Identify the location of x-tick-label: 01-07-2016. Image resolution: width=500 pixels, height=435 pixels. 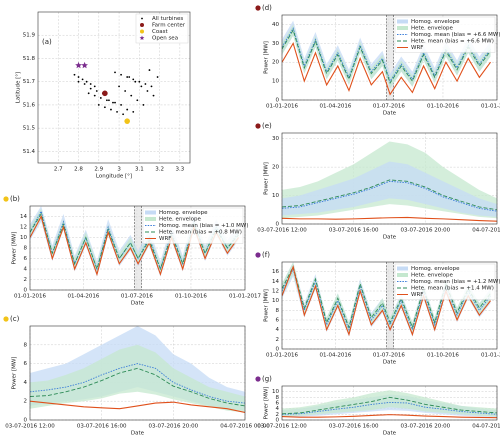
(389, 356).